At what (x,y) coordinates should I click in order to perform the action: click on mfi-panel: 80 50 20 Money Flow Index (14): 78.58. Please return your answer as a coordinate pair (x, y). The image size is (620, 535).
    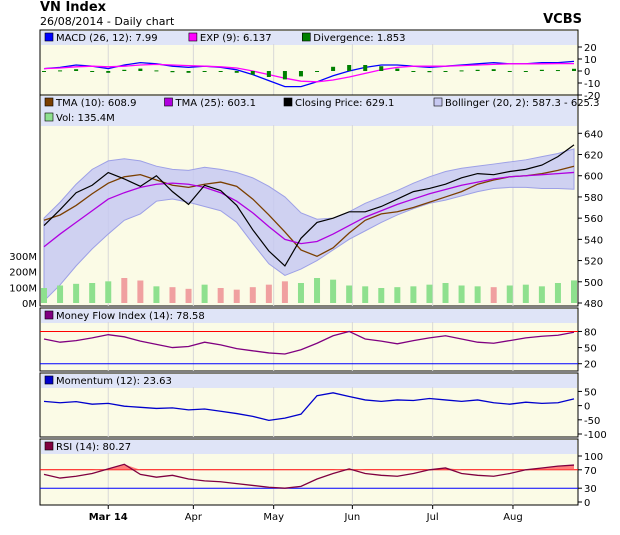
    Looking at the image, I should click on (318, 339).